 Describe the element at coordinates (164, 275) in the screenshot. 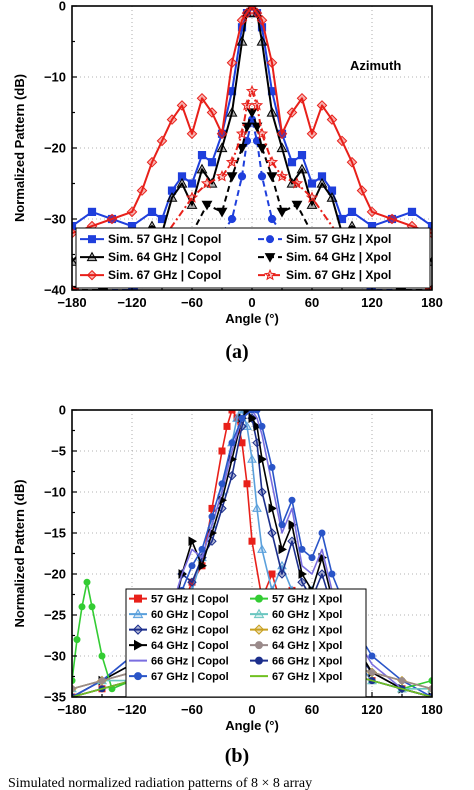

I see `legend-label: Sim. 67 GHz | Copol` at that location.